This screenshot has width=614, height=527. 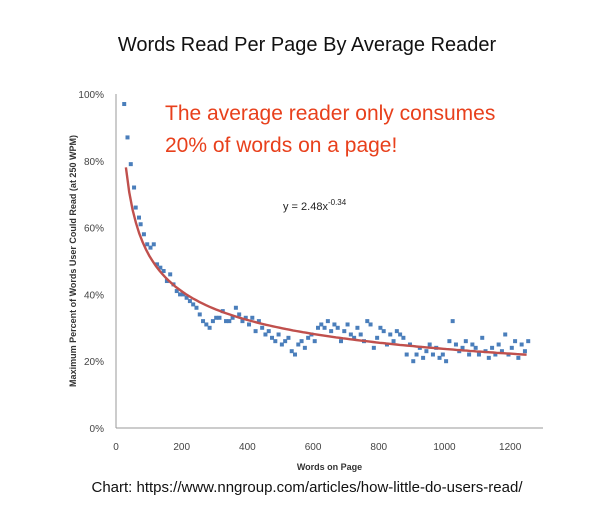 What do you see at coordinates (330, 113) in the screenshot?
I see `callout-line-1: The average reader only consumes` at bounding box center [330, 113].